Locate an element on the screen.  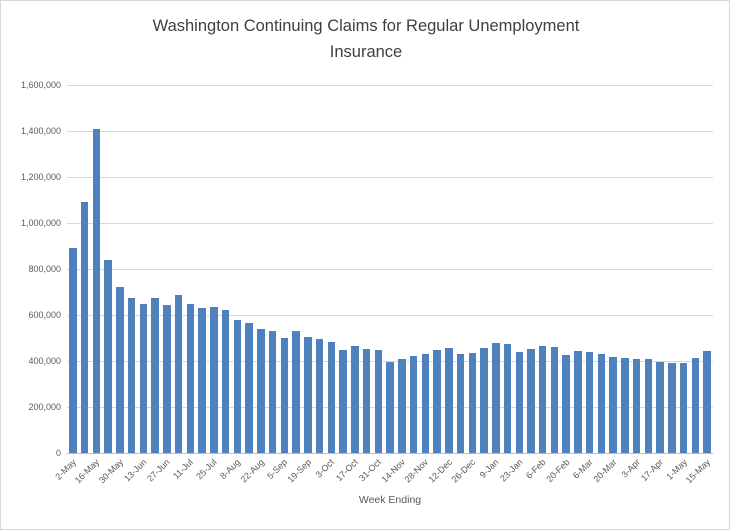
x-tick-label: 12-Dec is located at coordinates (440, 471).